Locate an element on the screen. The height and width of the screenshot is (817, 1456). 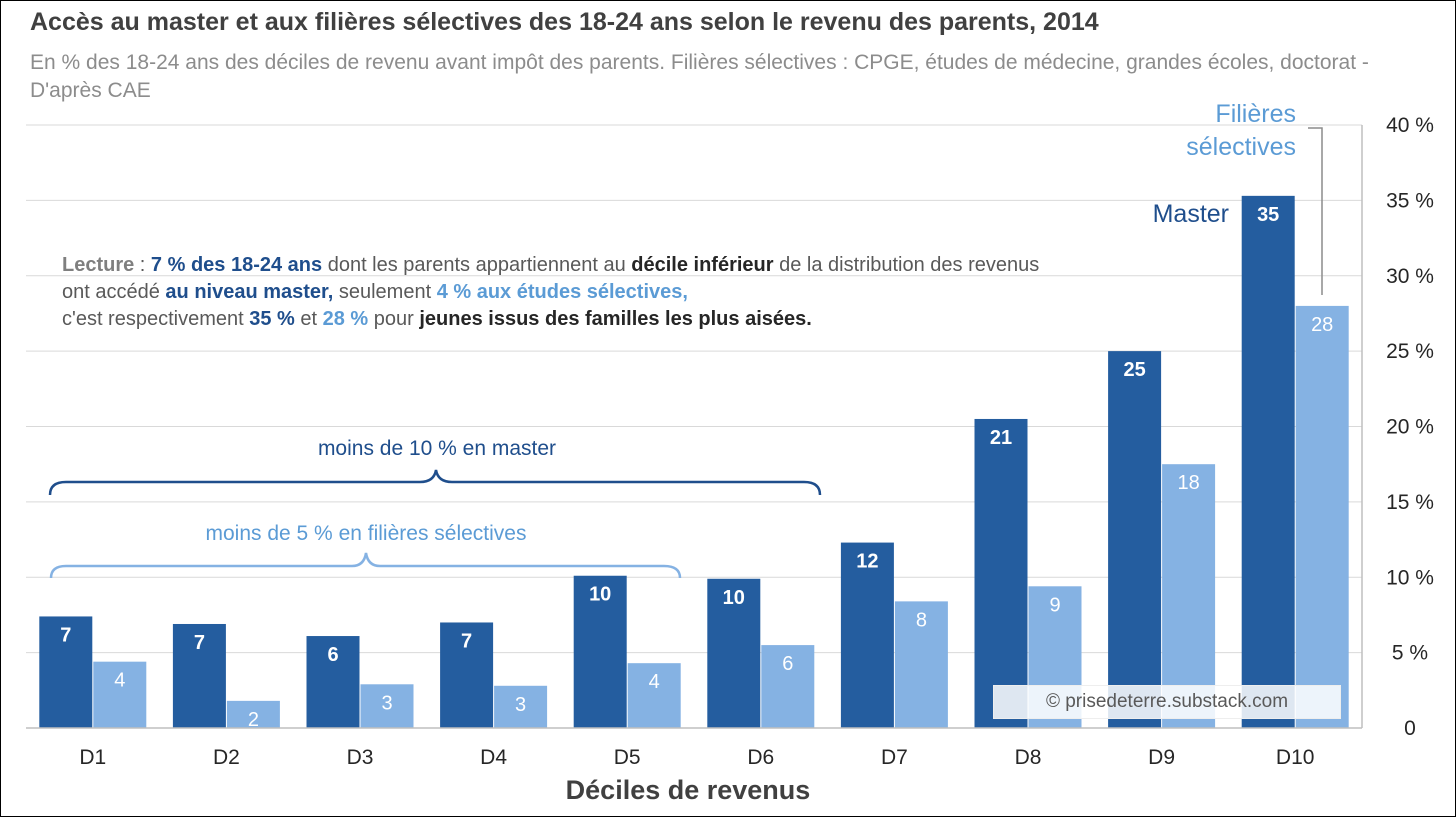
bar-master-d8 is located at coordinates (1001, 573).